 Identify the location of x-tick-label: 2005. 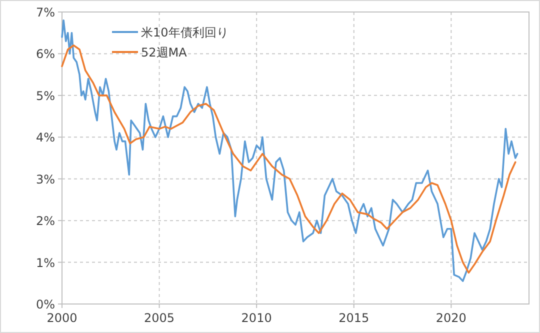
(159, 318).